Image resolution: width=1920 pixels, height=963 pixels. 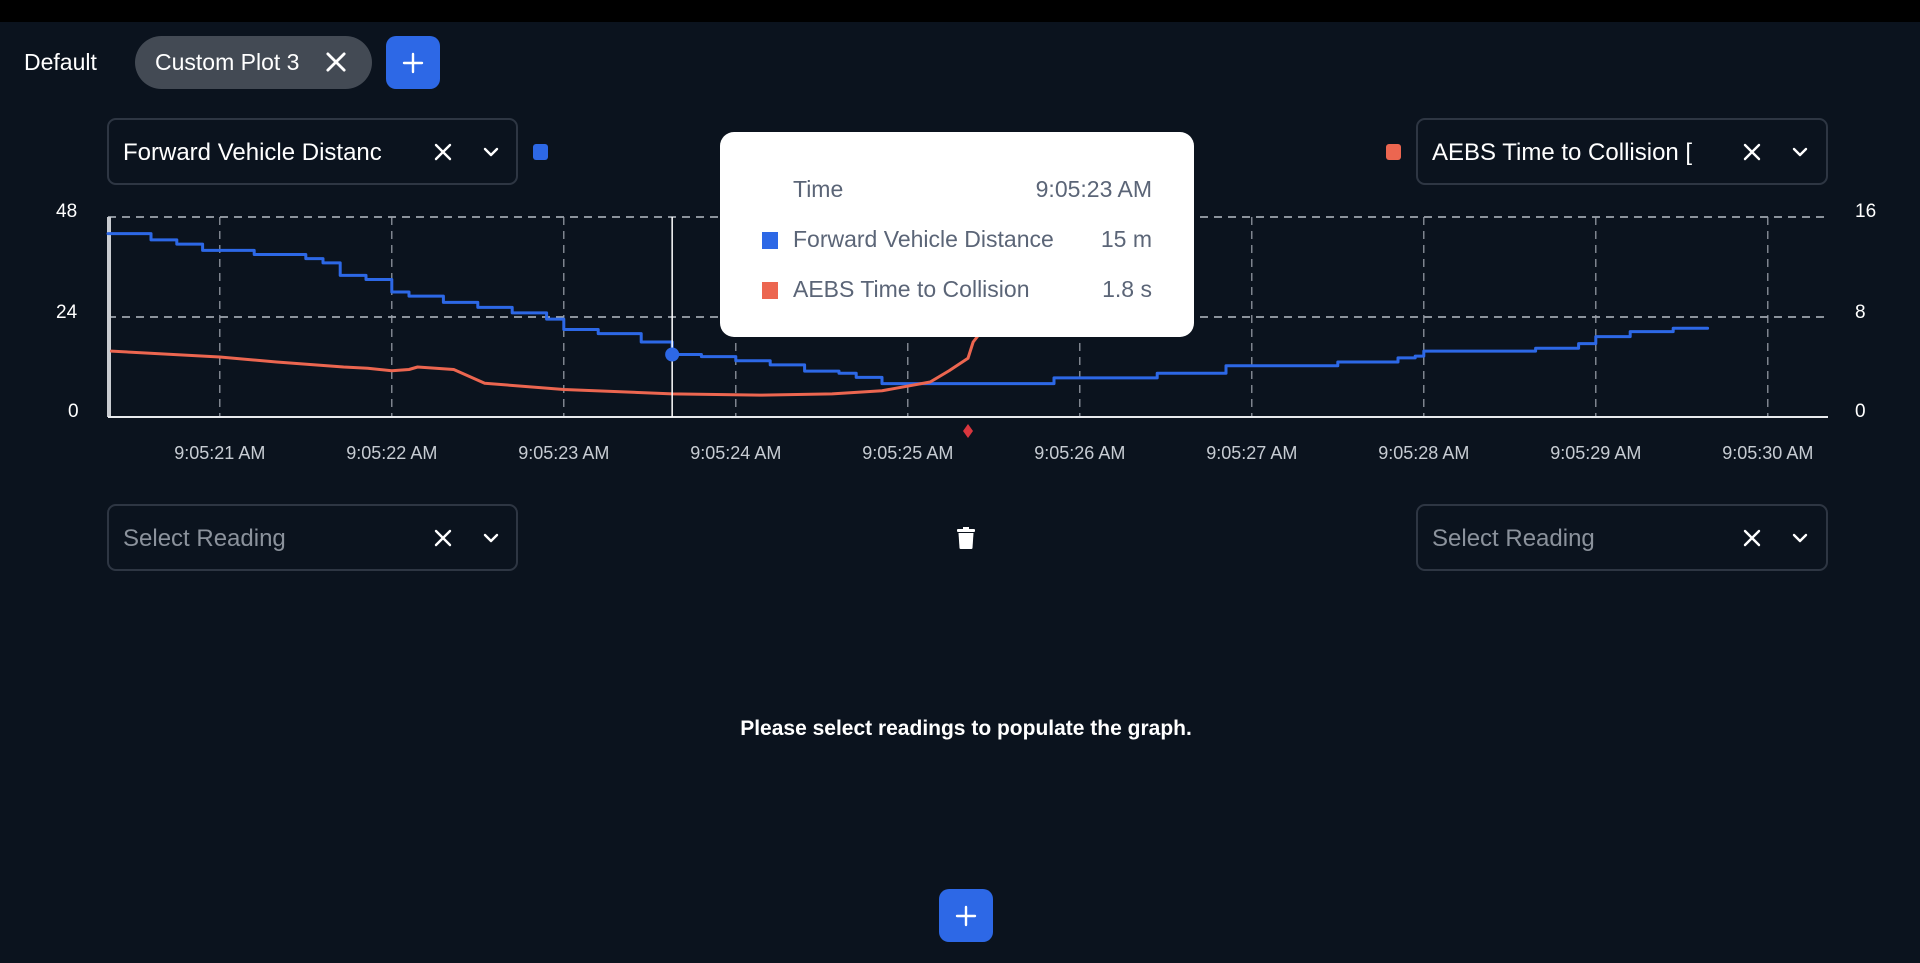 What do you see at coordinates (1126, 239) in the screenshot?
I see `tooltip-series-value: 15 m` at bounding box center [1126, 239].